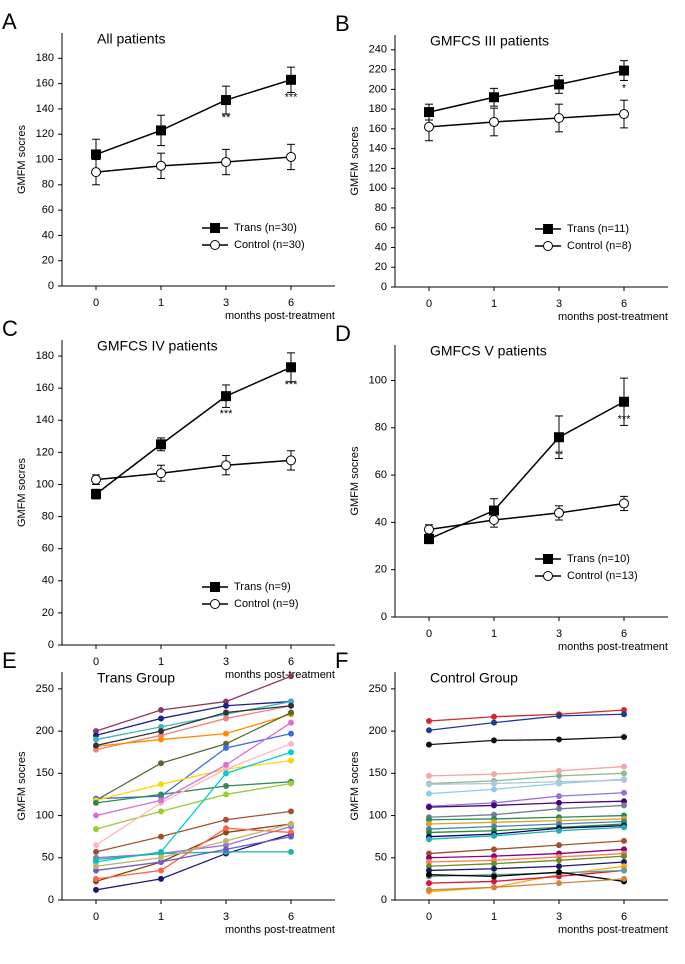 Image resolution: width=685 pixels, height=964 pixels. What do you see at coordinates (291, 662) in the screenshot?
I see `x-tick-label: 6` at bounding box center [291, 662].